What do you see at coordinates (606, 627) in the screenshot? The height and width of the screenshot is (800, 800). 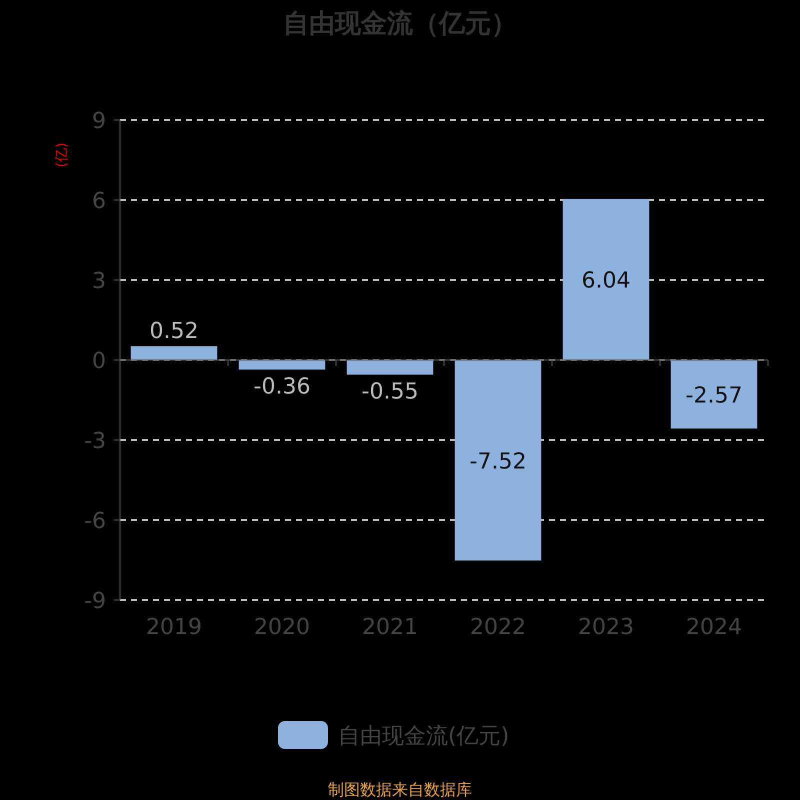 I see `x-tick-label: 2023` at bounding box center [606, 627].